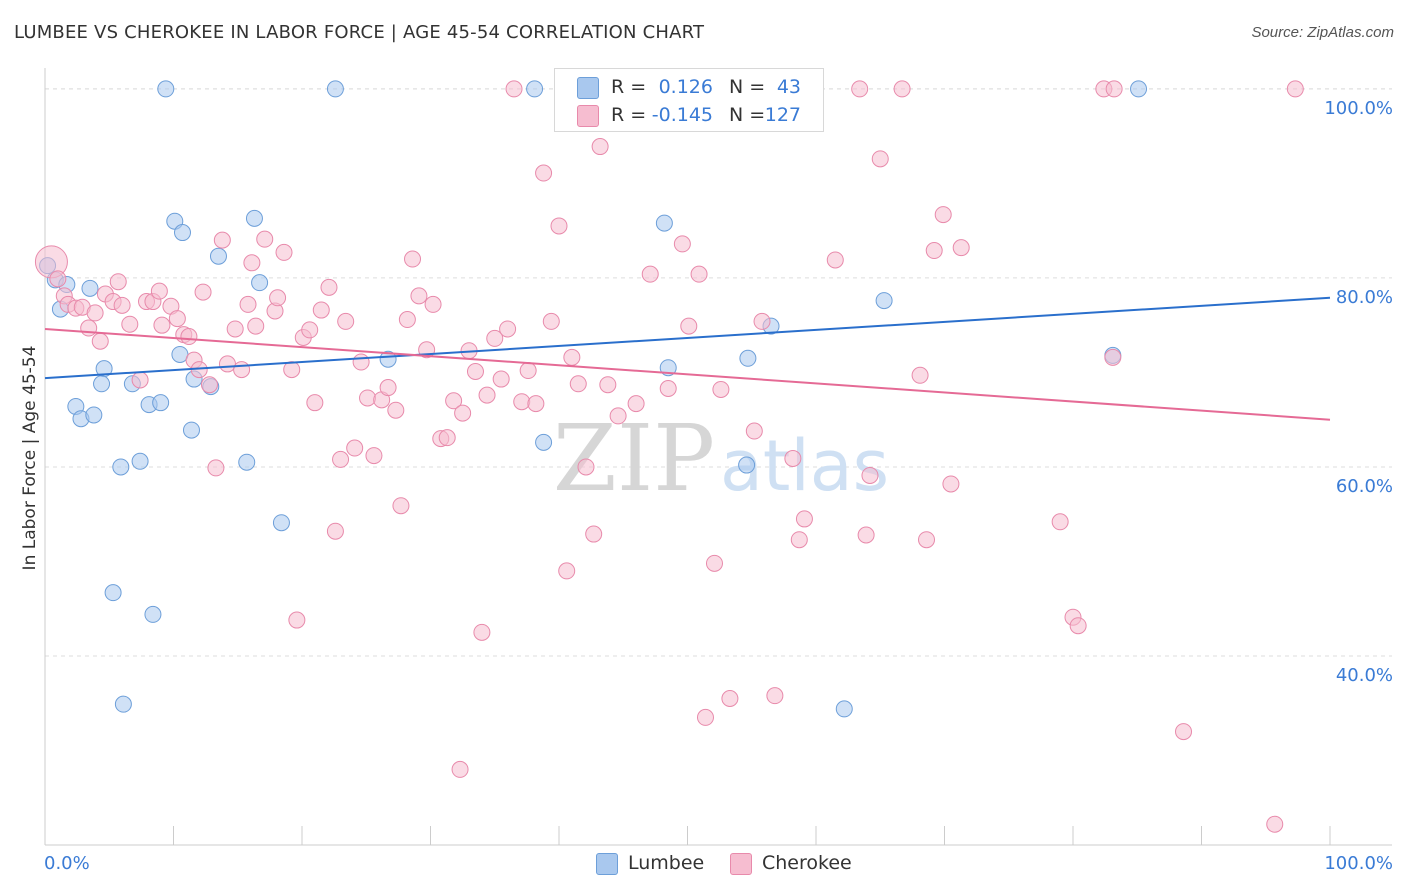 Image resolution: width=1406 pixels, height=892 pixels. Describe the element at coordinates (666, 863) in the screenshot. I see `lumbee-legend-label: Lumbee` at that location.